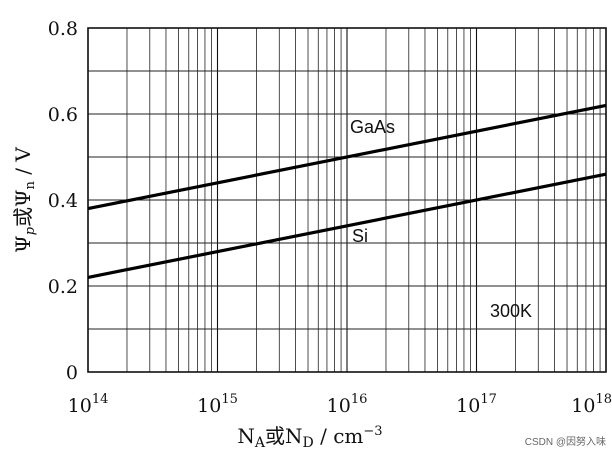 The image size is (612, 453). I want to click on y-tick-label: 0, so click(72, 373).